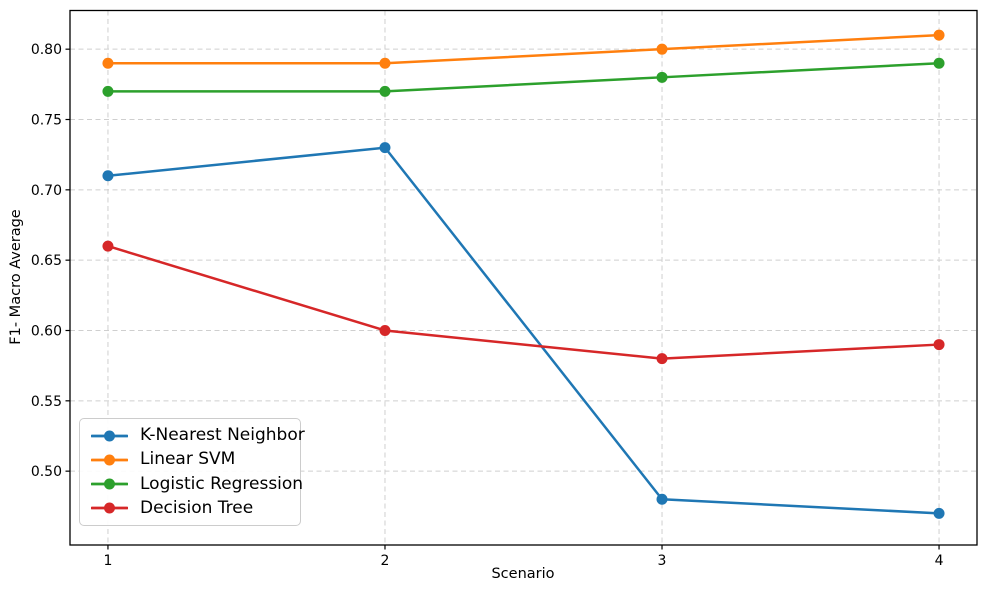 The height and width of the screenshot is (590, 989). Describe the element at coordinates (197, 507) in the screenshot. I see `legend-label: Decision Tree` at that location.